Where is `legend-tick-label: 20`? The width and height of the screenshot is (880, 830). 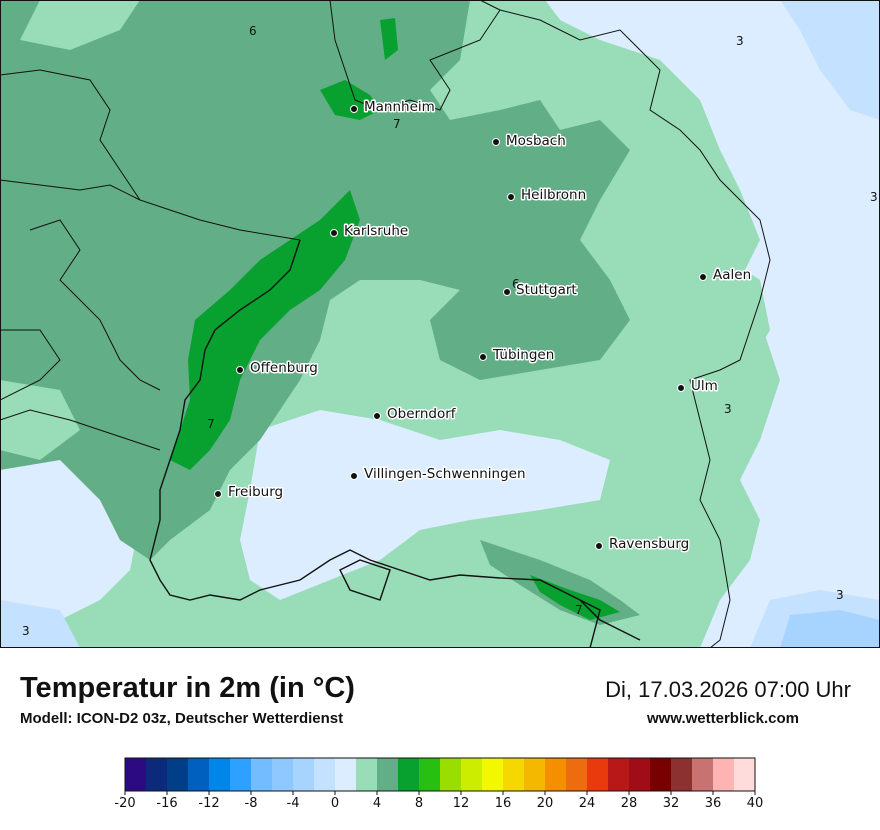
legend-tick-label: 20 is located at coordinates (545, 803).